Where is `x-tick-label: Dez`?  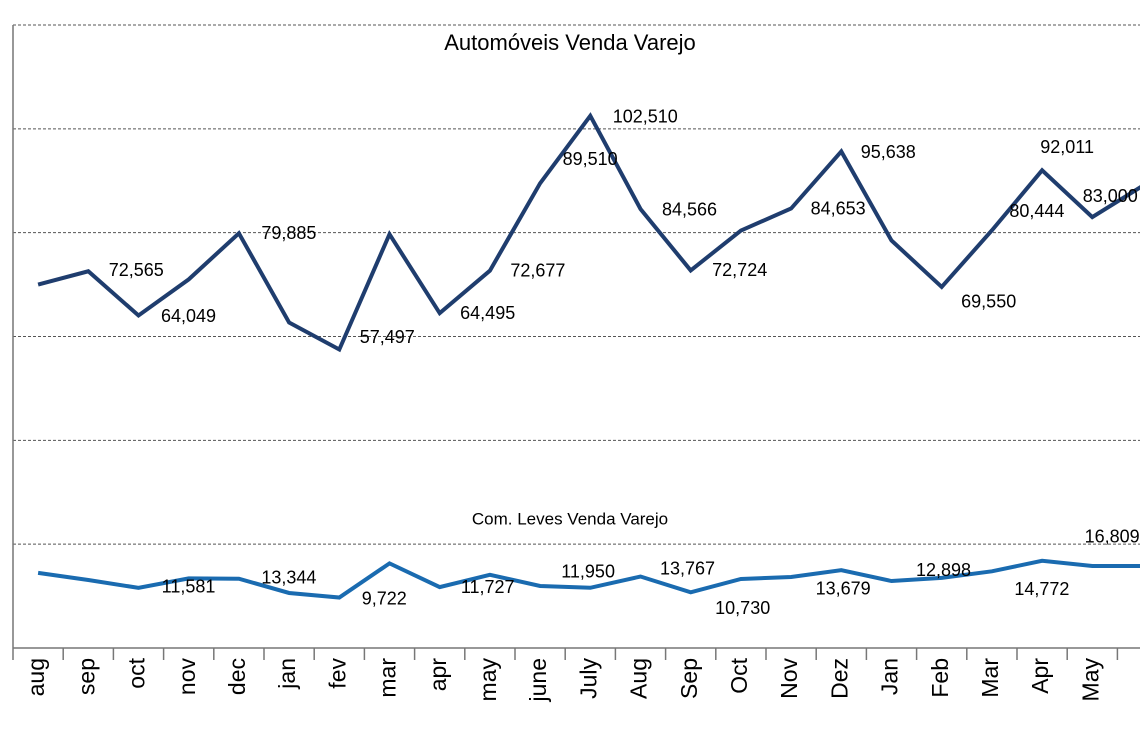 x-tick-label: Dez is located at coordinates (839, 678).